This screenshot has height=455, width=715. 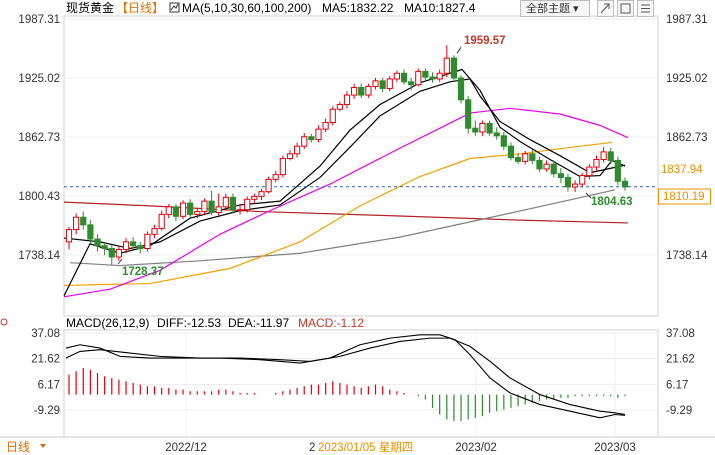 I want to click on macd-settings-icon, so click(x=4, y=322).